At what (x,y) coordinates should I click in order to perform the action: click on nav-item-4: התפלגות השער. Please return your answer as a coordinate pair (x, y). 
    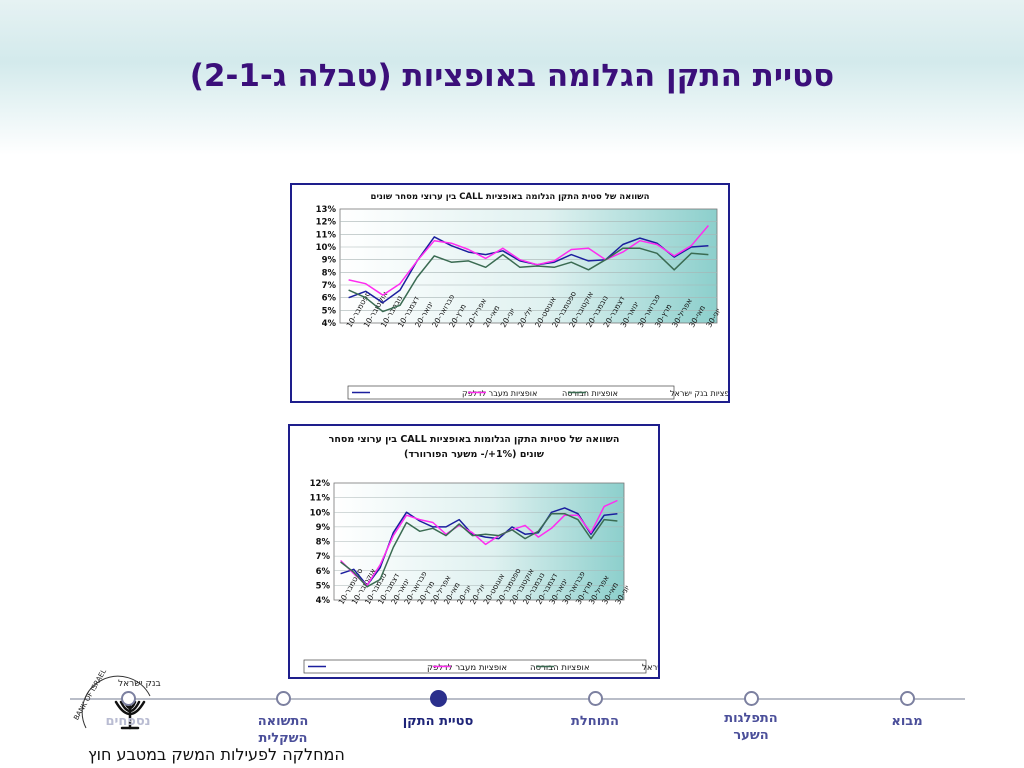
    Looking at the image, I should click on (751, 727).